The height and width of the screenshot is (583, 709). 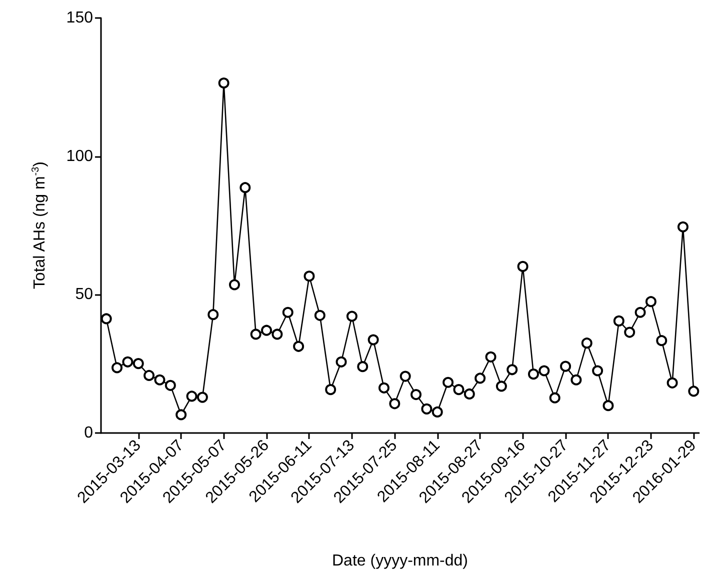 I want to click on y-tick-label: 0, so click(x=89, y=433).